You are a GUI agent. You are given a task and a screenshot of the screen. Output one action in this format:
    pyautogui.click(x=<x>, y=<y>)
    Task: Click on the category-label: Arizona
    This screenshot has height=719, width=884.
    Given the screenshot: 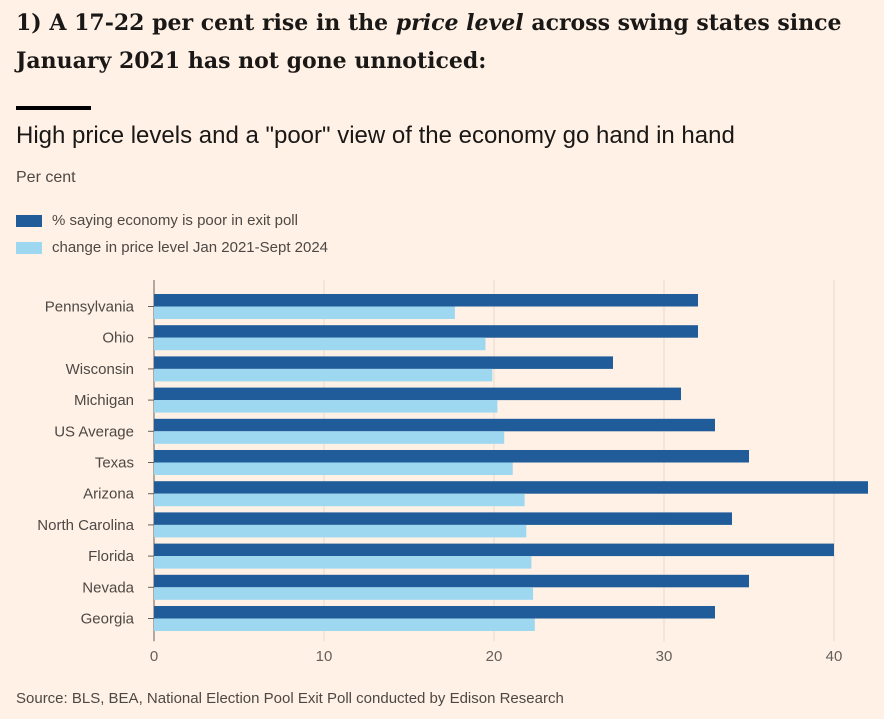 What is the action you would take?
    pyautogui.click(x=109, y=494)
    